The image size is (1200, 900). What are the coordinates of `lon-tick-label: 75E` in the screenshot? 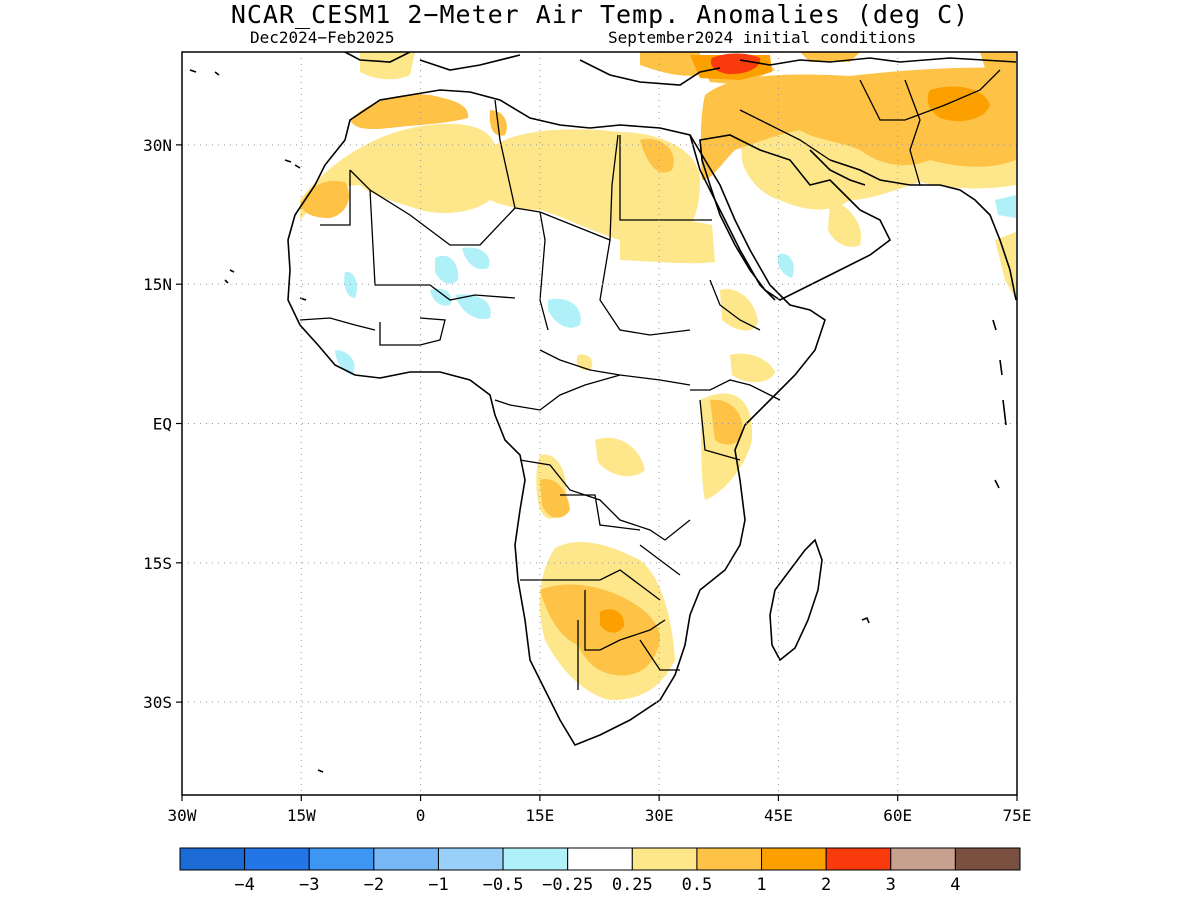 It's located at (1017, 815).